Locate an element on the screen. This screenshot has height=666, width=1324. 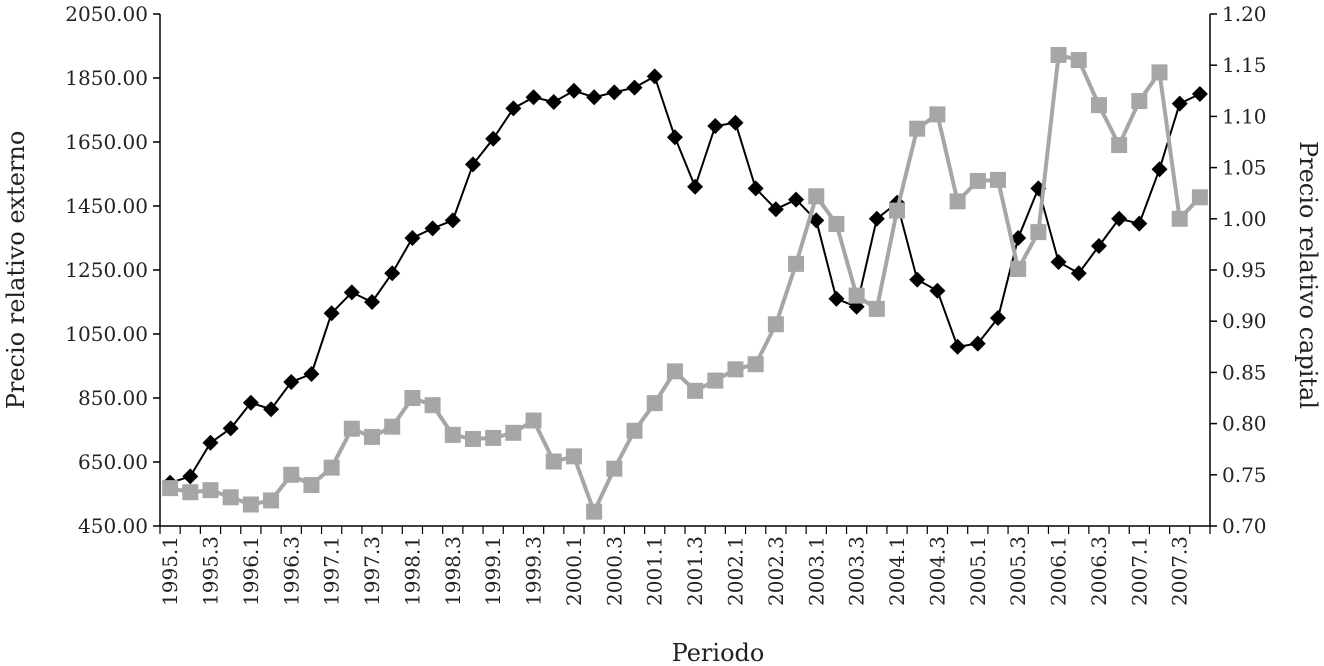
x-tick-label: 1998.1 is located at coordinates (412, 571).